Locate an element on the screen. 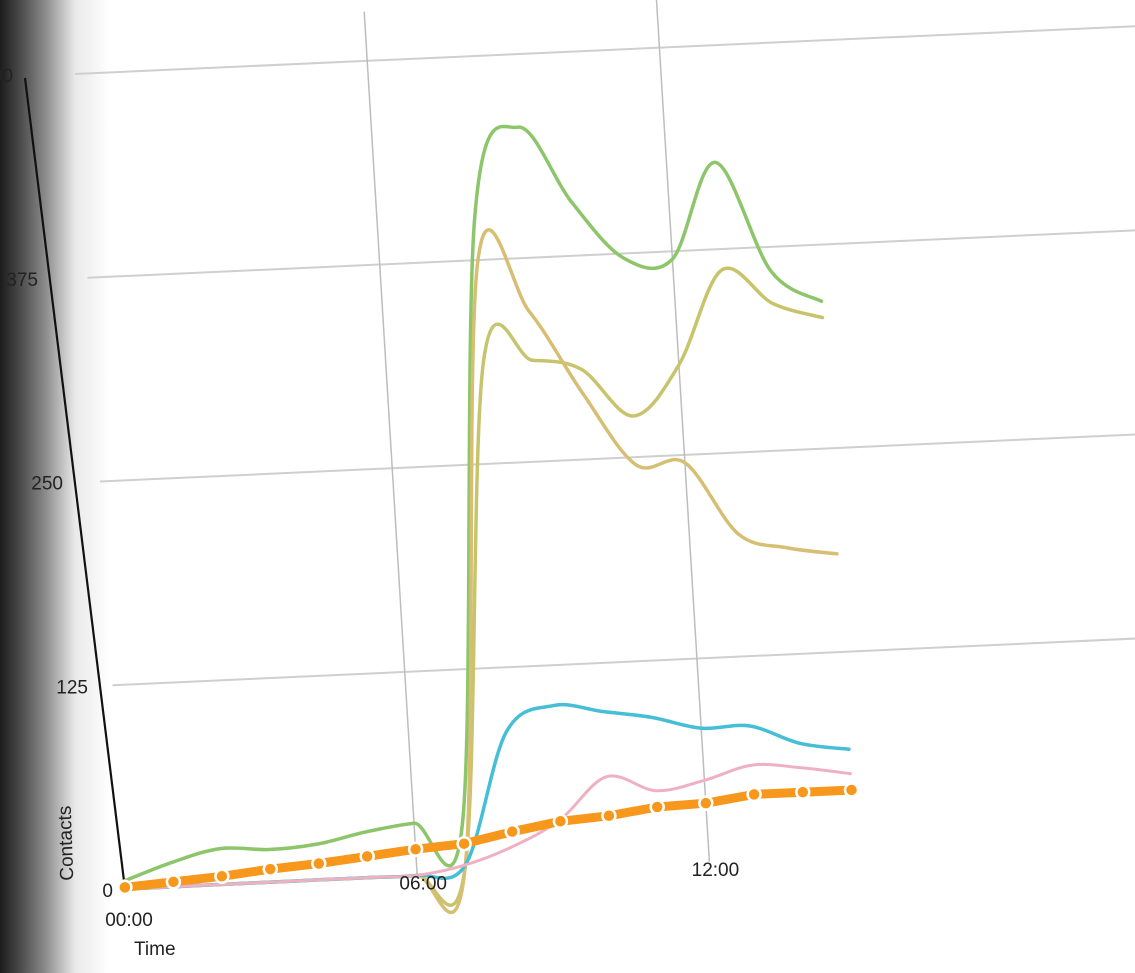 Image resolution: width=1135 pixels, height=973 pixels. x-tick-label: 00:00 is located at coordinates (129, 920).